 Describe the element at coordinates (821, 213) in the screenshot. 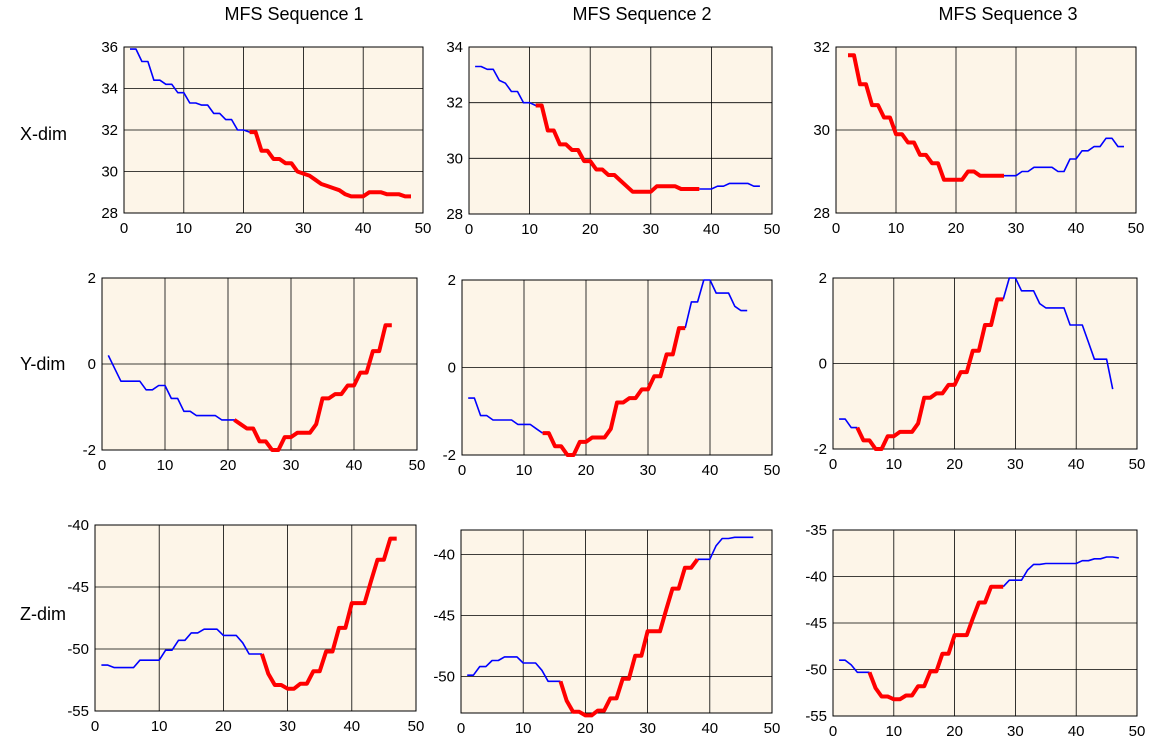

I see `panel-x-seq3-ytick-label: 28` at that location.